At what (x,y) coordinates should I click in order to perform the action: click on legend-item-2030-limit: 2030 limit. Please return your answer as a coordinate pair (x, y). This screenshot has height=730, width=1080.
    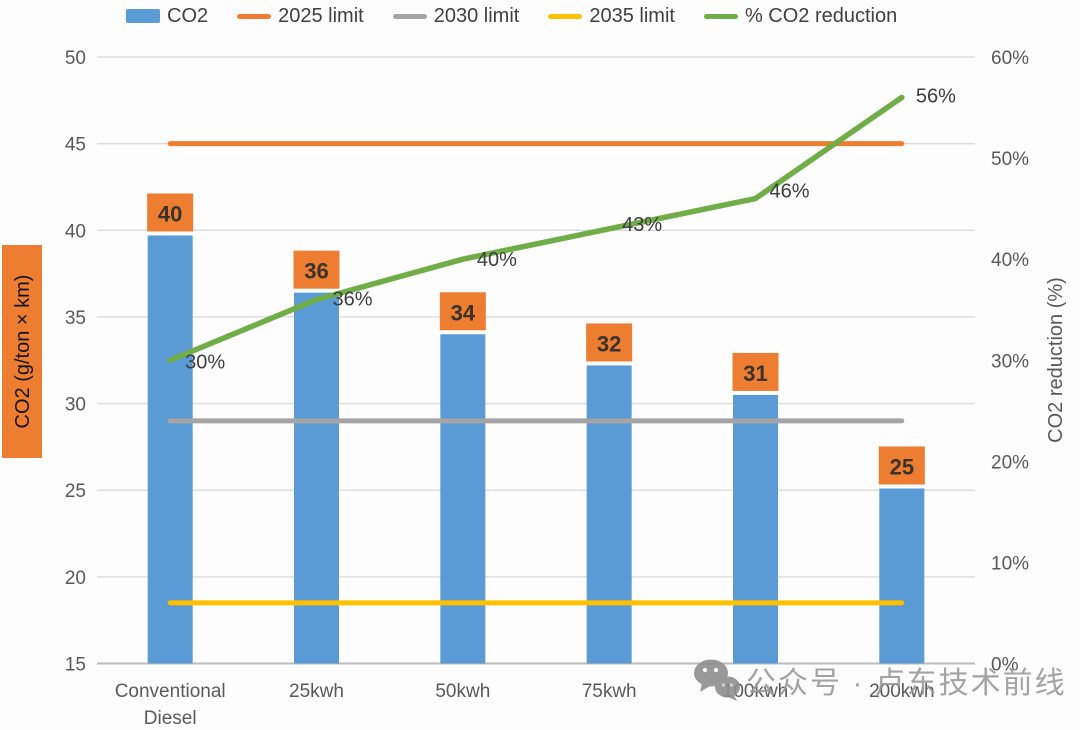
    Looking at the image, I should click on (456, 16).